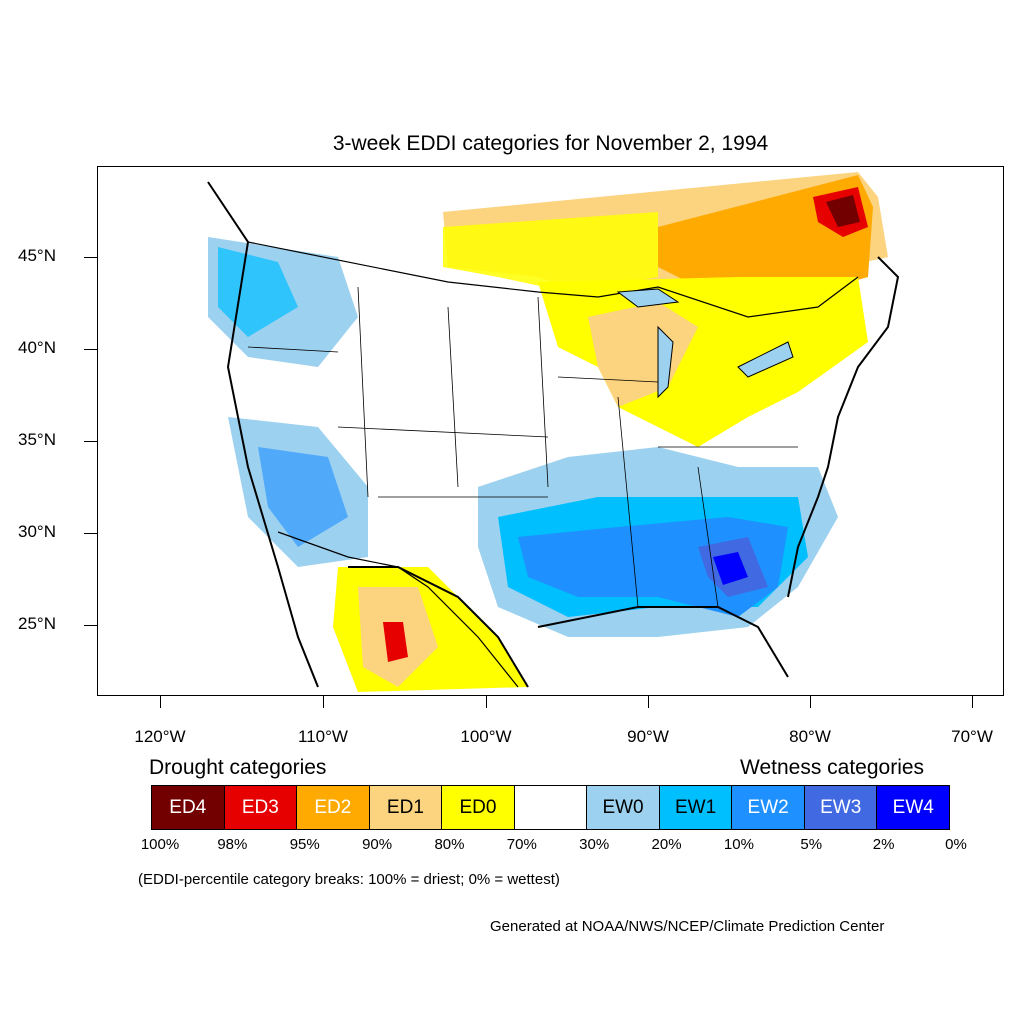  Describe the element at coordinates (258, 292) in the screenshot. I see `northwest-ew1-region` at that location.